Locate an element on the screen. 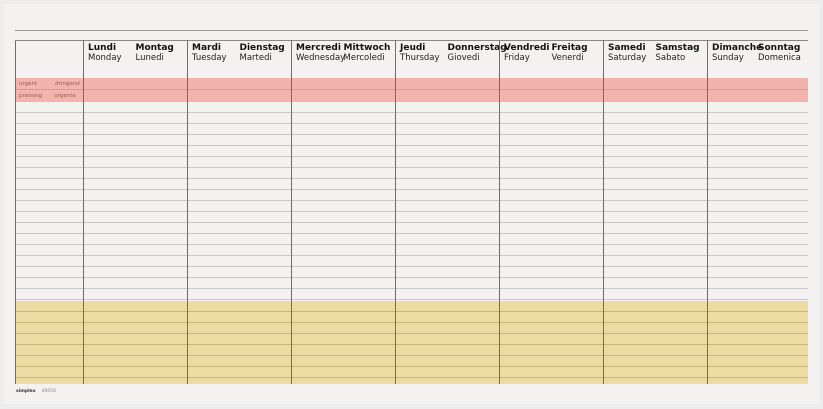 Image resolution: width=823 pixels, height=409 pixels. day-name-it: Domenica is located at coordinates (779, 58).